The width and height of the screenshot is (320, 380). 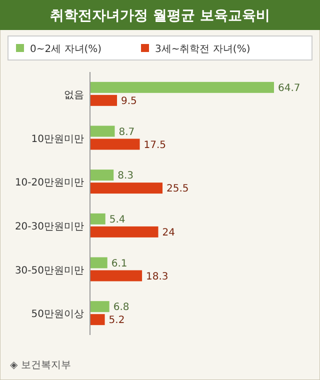 What do you see at coordinates (40, 365) in the screenshot?
I see `text: ◈ 보건복지부` at bounding box center [40, 365].